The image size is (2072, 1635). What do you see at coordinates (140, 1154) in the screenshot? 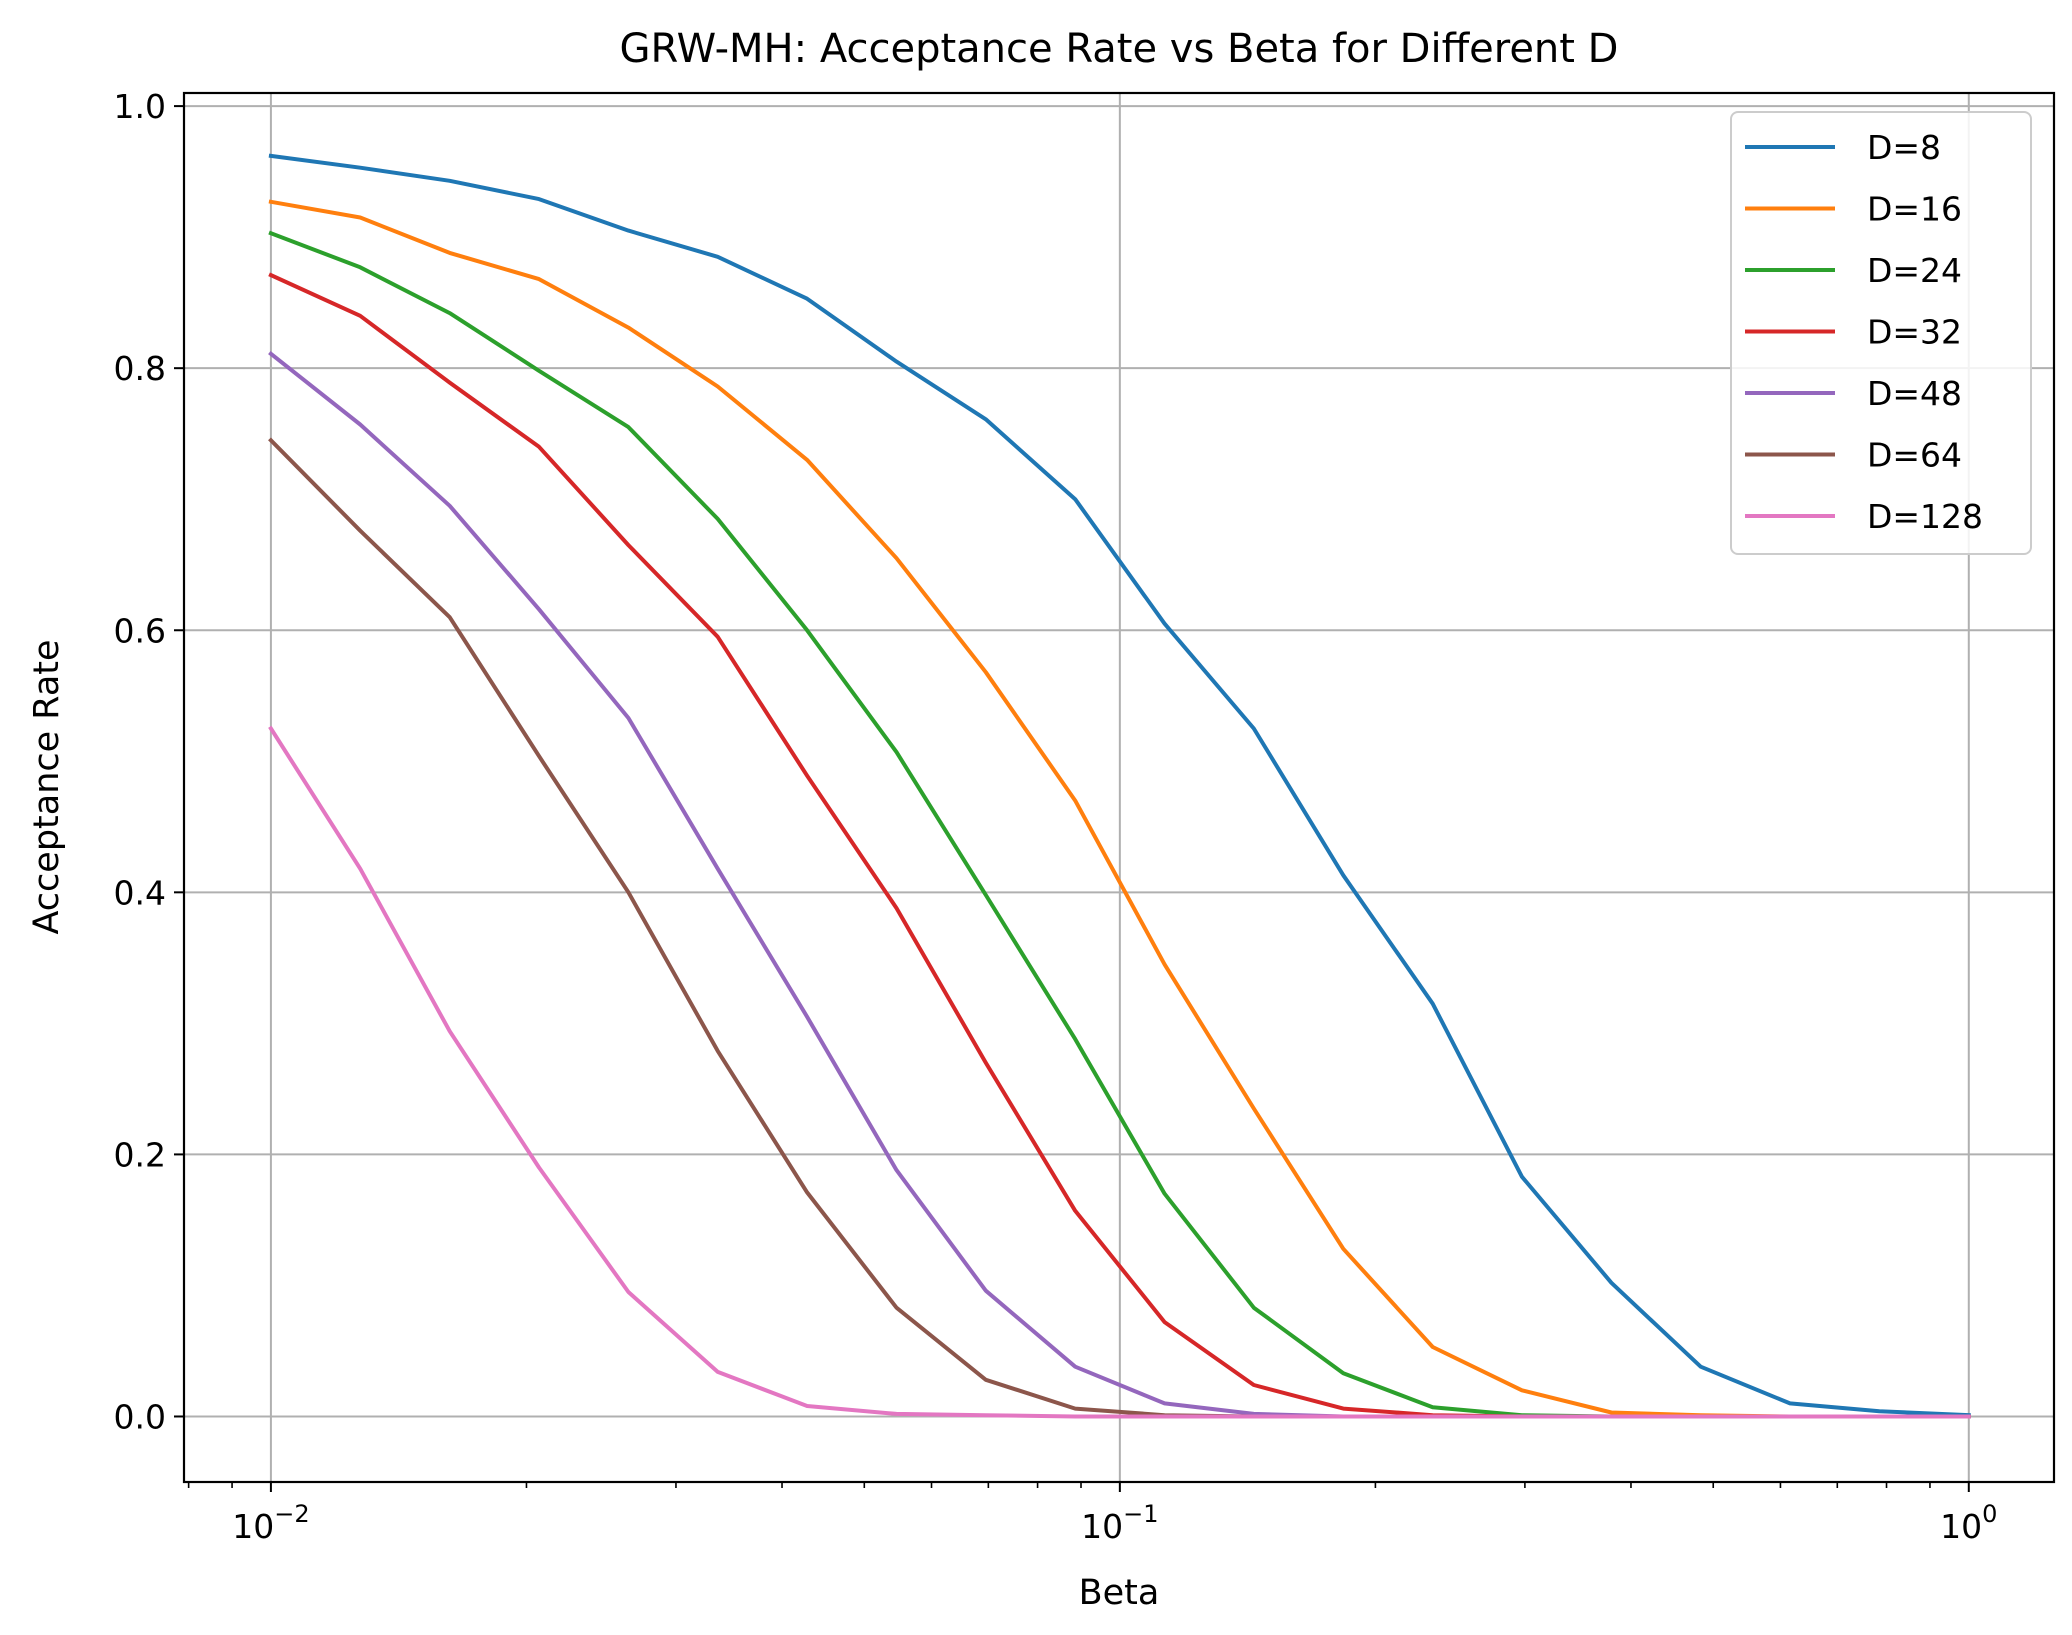
I see `y-tick-label: 0.2` at bounding box center [140, 1154].